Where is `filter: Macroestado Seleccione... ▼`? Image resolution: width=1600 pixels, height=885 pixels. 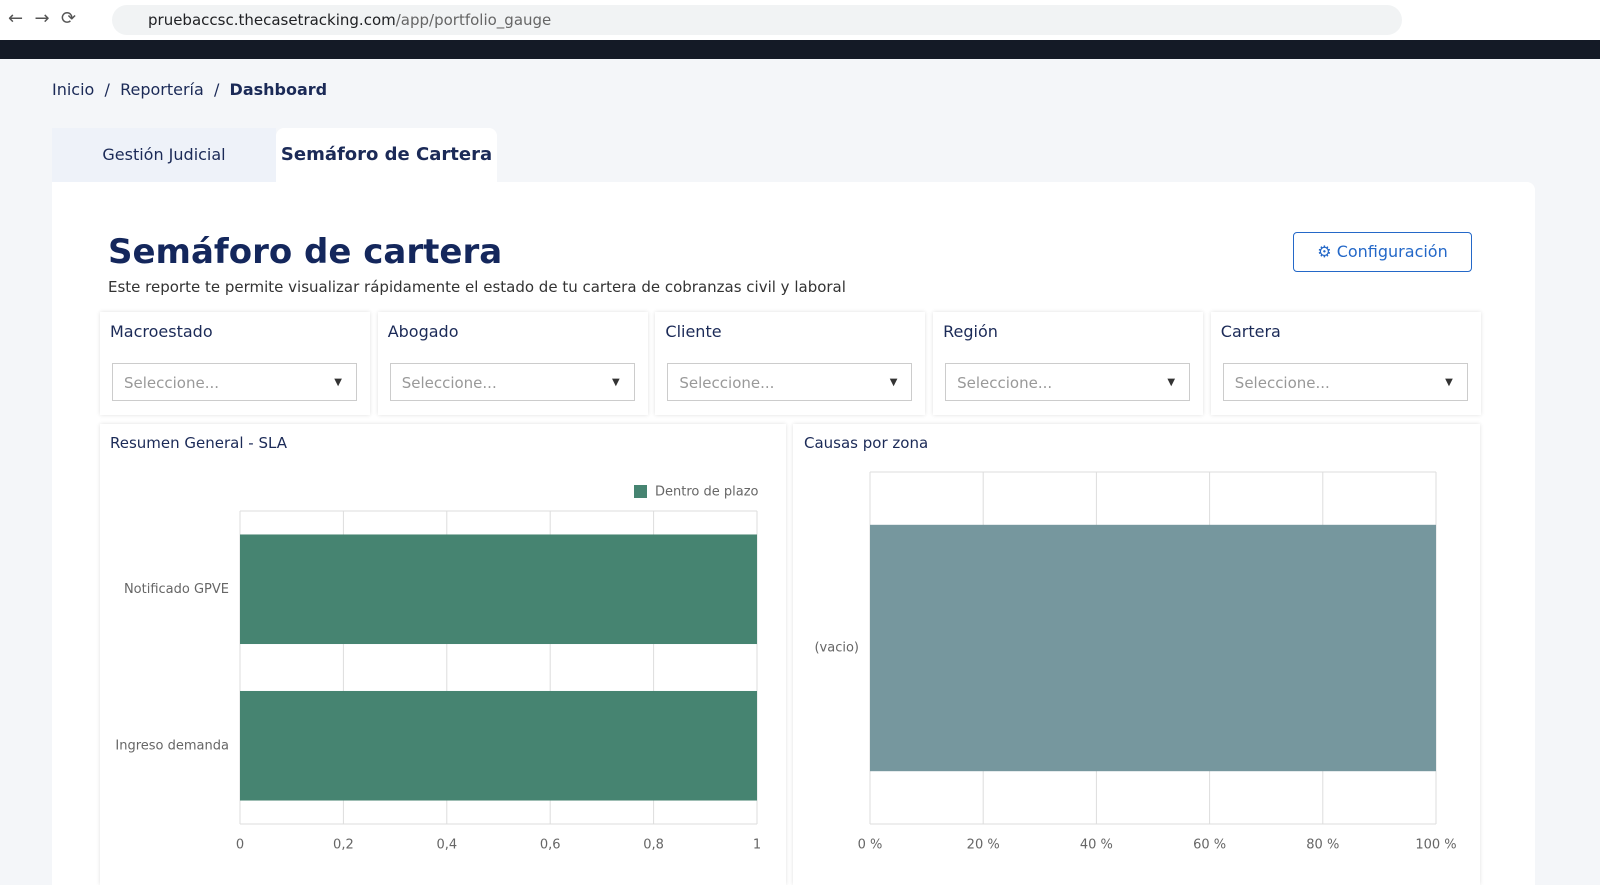 filter: Macroestado Seleccione... ▼ is located at coordinates (235, 363).